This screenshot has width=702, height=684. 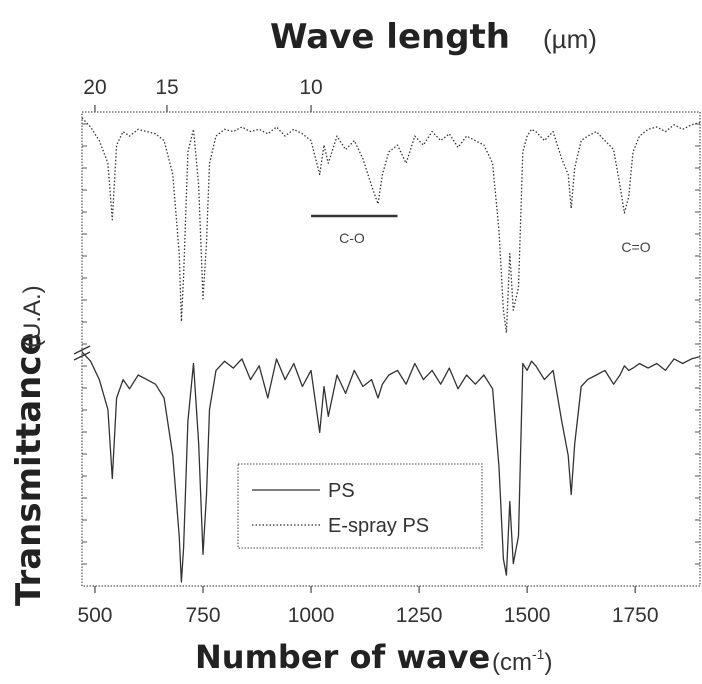 I want to click on legend-ps-label: PS, so click(x=341, y=491).